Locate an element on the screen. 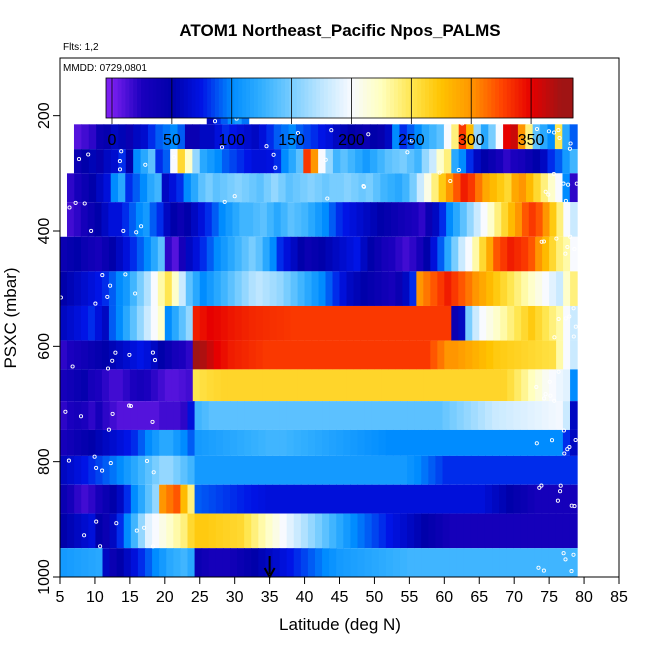 Image resolution: width=650 pixels, height=650 pixels. x-tick-label: 65 is located at coordinates (479, 597).